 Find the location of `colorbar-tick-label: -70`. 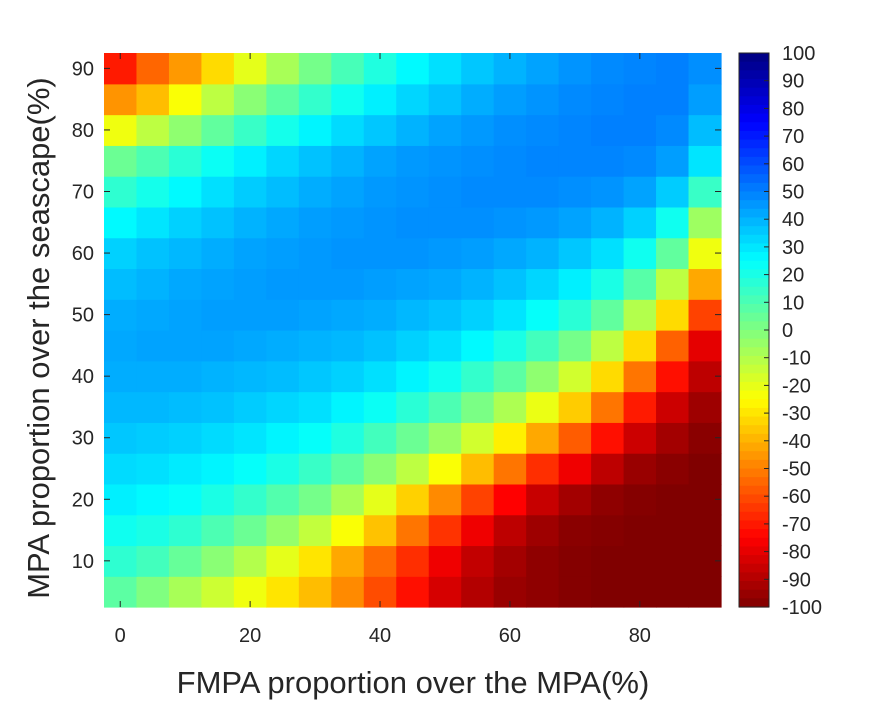

colorbar-tick-label: -70 is located at coordinates (796, 525).